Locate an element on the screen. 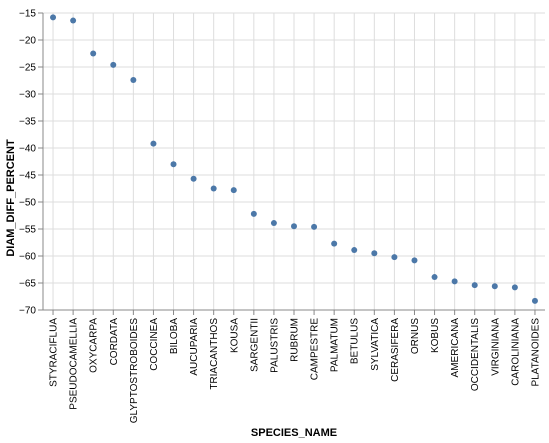  x-tick-label: CERASIFERA is located at coordinates (395, 350).